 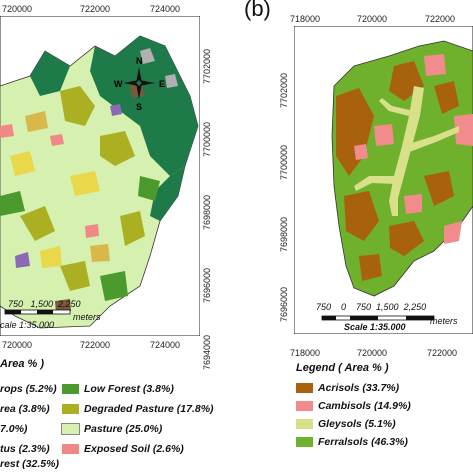 I want to click on panel-b-bottom-tick: 722000, so click(x=442, y=353).